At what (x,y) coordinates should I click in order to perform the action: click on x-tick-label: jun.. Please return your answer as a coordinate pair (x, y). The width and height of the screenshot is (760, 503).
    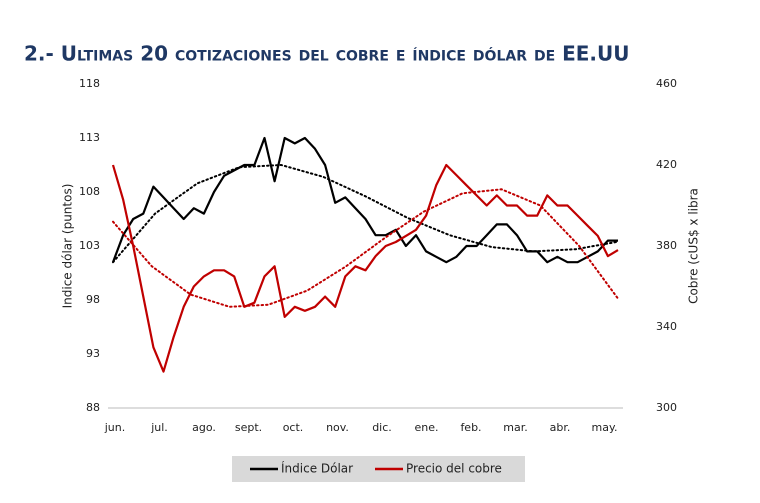
    Looking at the image, I should click on (115, 427).